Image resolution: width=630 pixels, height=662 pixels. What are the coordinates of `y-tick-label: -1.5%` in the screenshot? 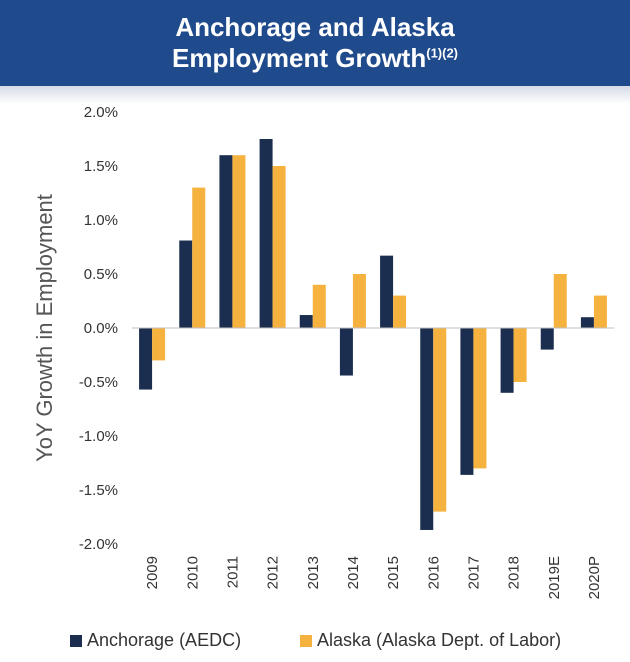 It's located at (98, 490).